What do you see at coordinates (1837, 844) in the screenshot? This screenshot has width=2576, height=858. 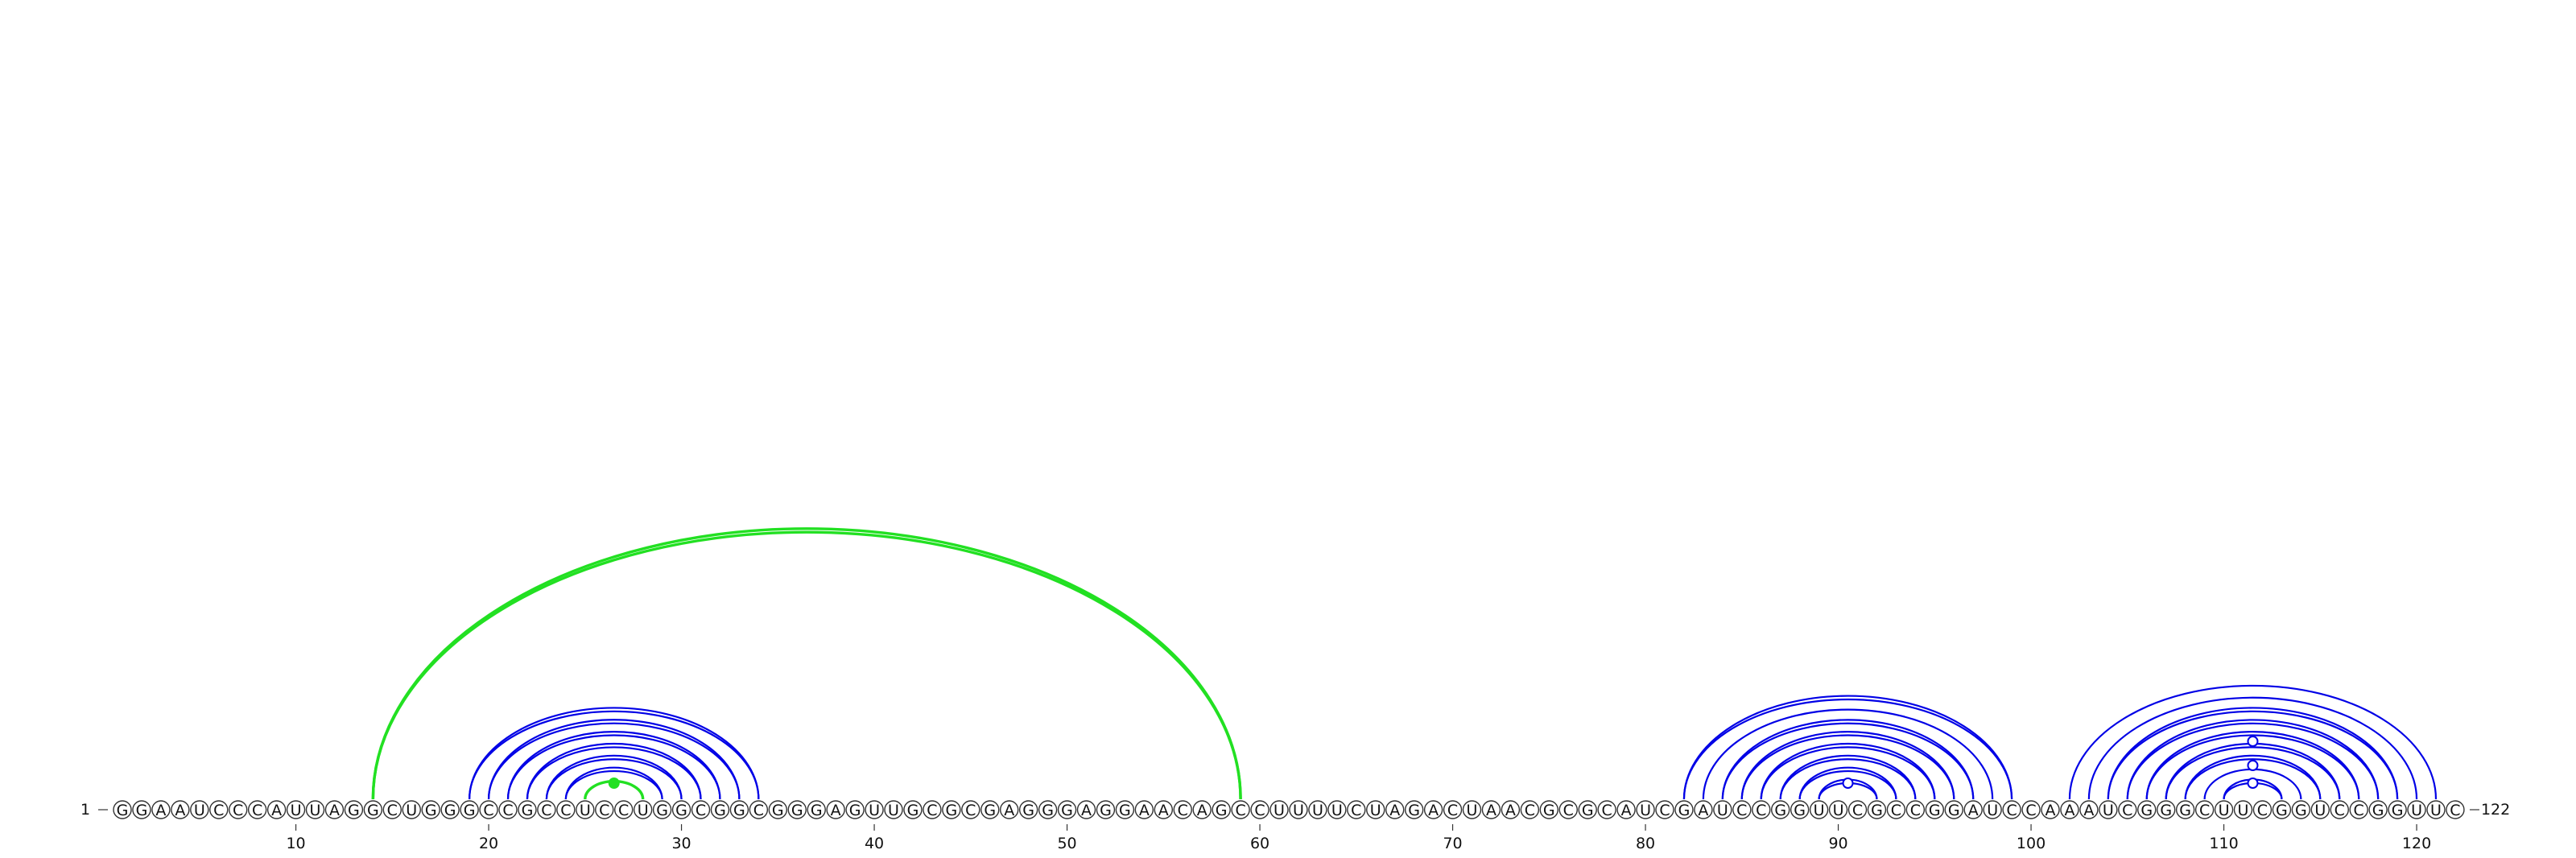 I see `tick-label: 90` at bounding box center [1837, 844].